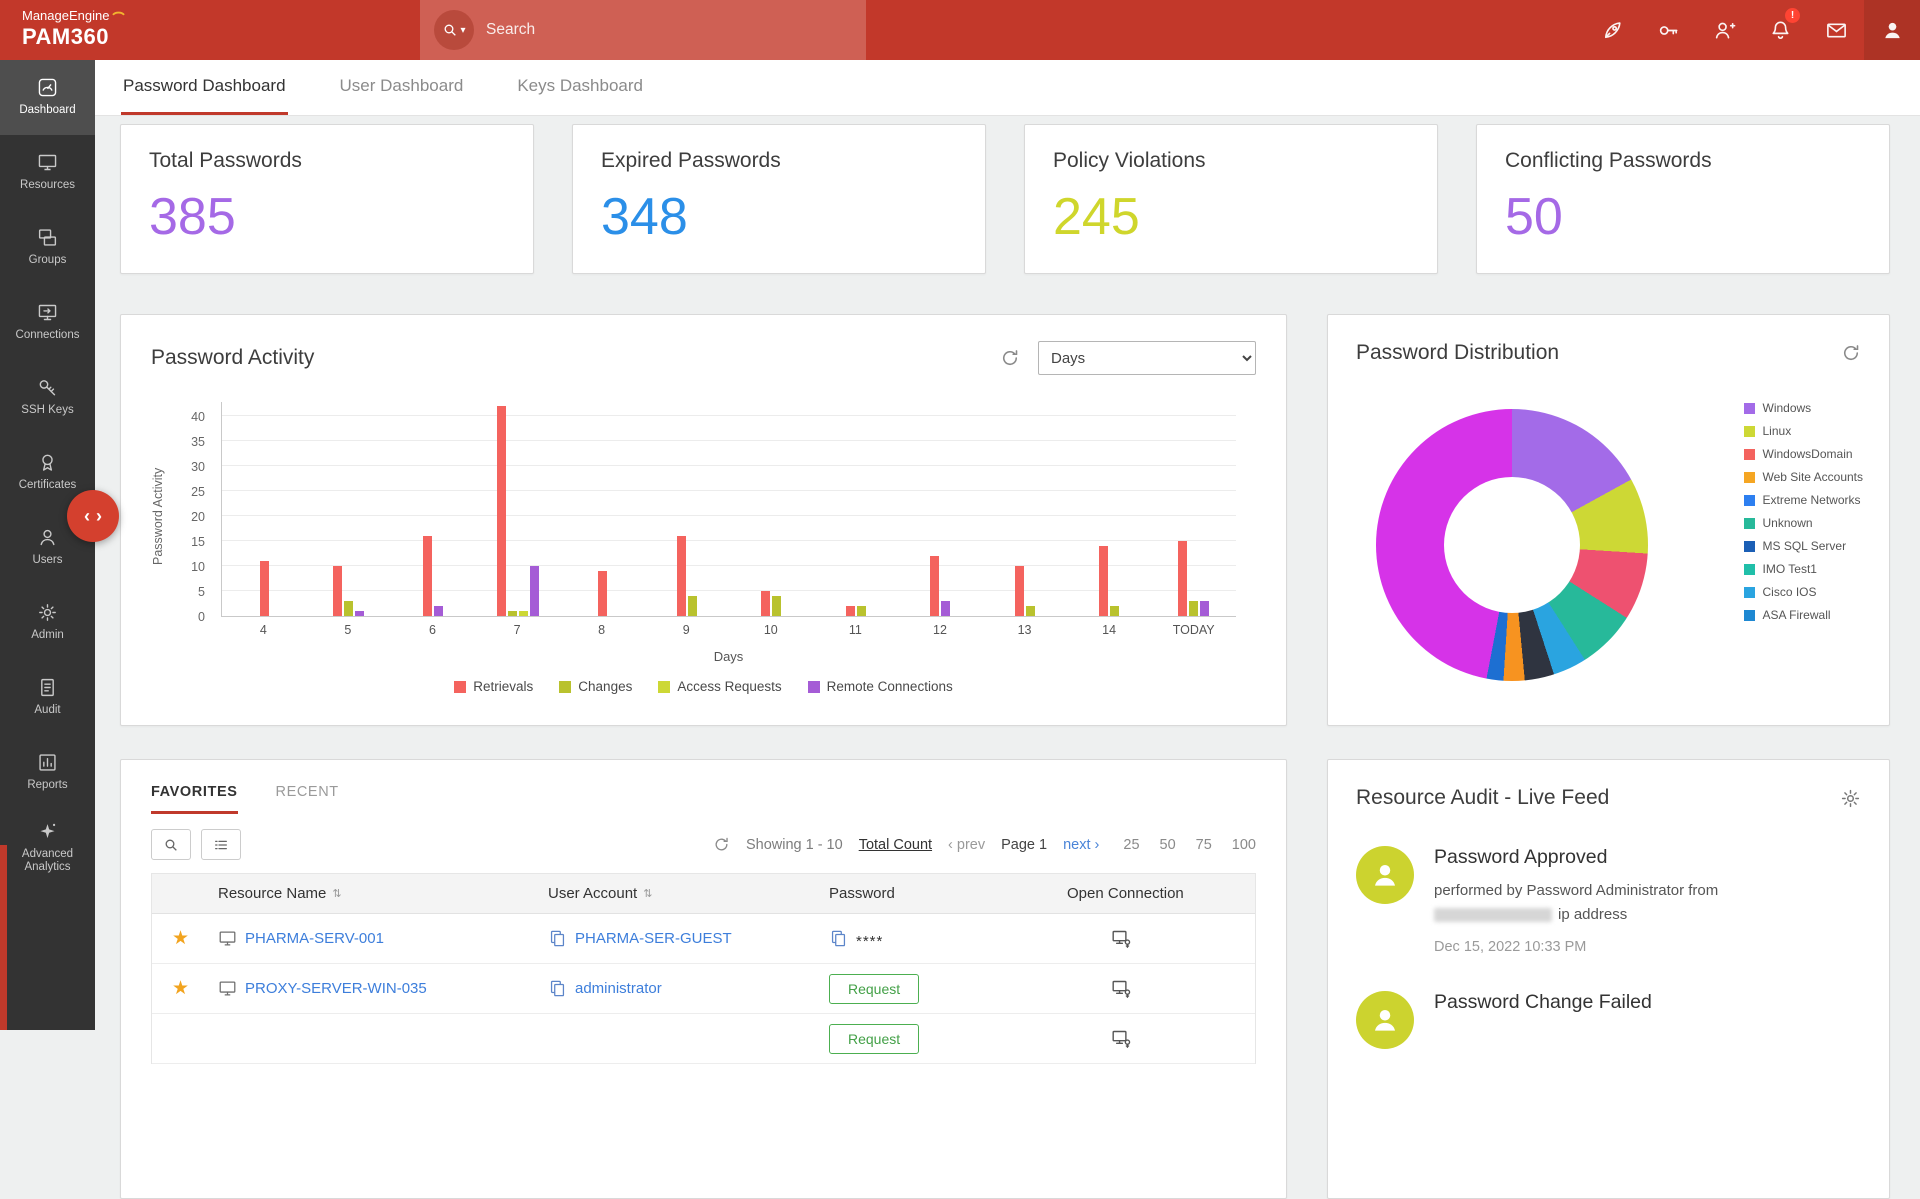  What do you see at coordinates (890, 686) in the screenshot?
I see `legend-label: Remote Connections` at bounding box center [890, 686].